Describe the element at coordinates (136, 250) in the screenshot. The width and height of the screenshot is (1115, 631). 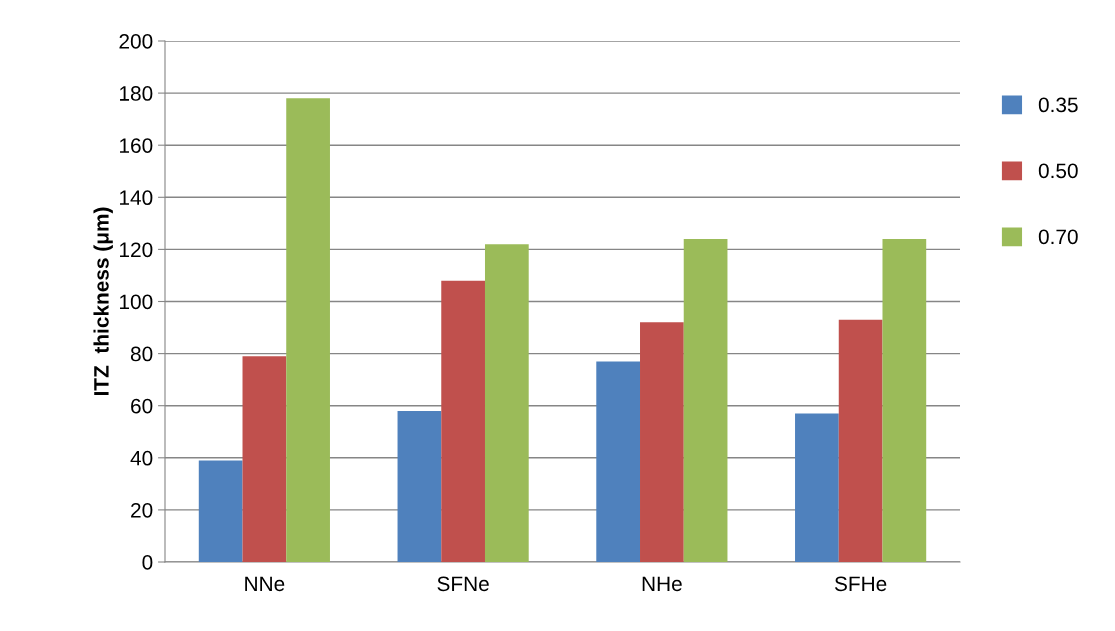
I see `y-tick-label: 120` at that location.